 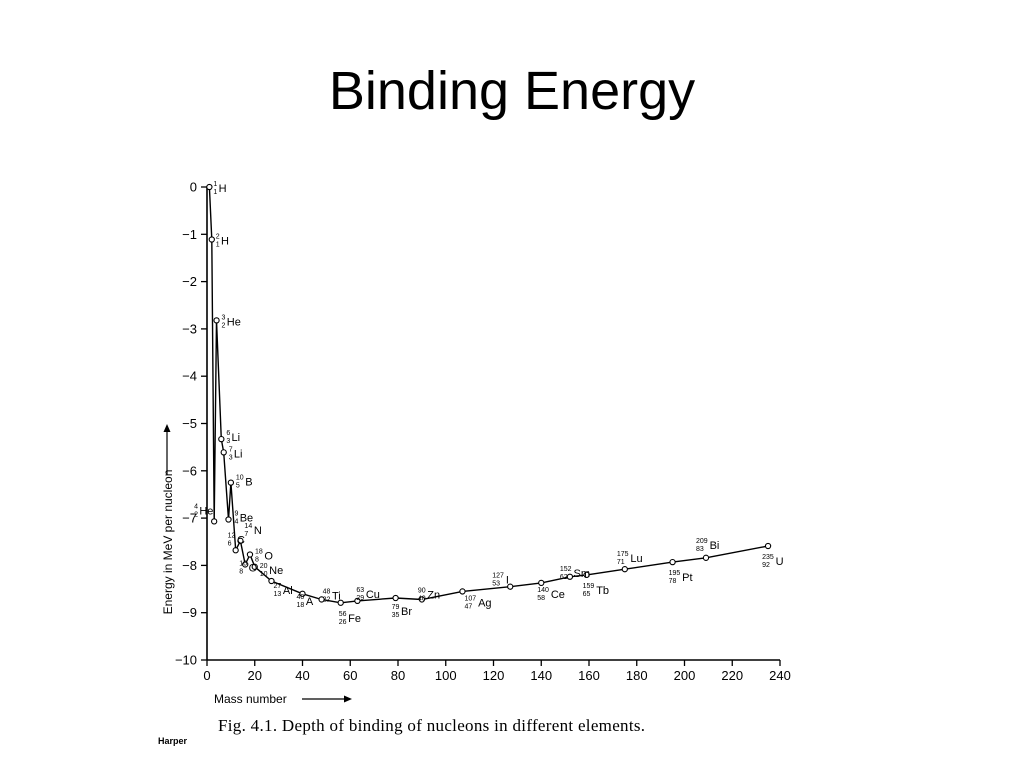 What do you see at coordinates (602, 591) in the screenshot?
I see `element-symbol-label: Tb` at bounding box center [602, 591].